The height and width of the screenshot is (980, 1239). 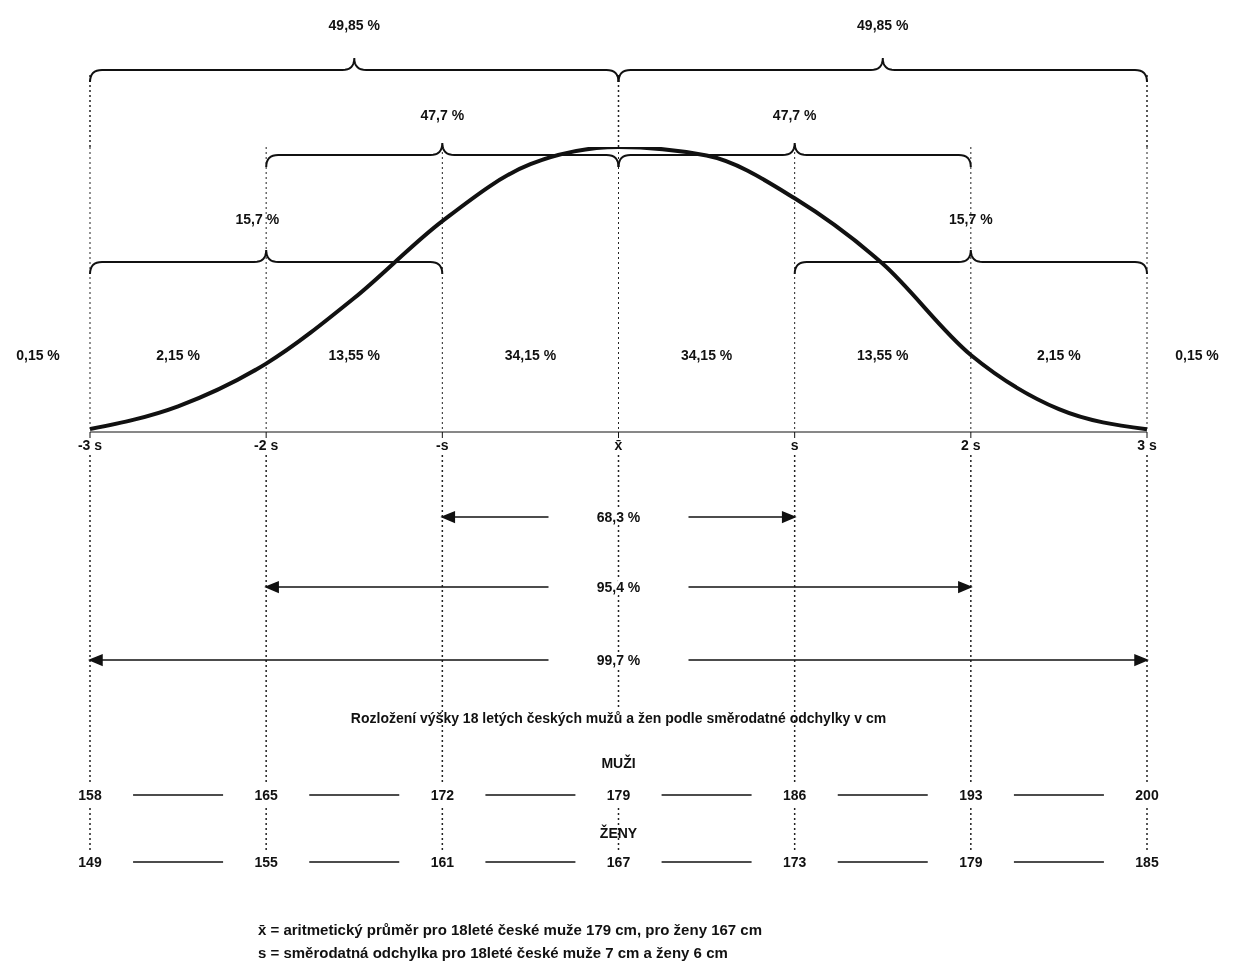 What do you see at coordinates (442, 444) in the screenshot?
I see `x-tick-label: -s` at bounding box center [442, 444].